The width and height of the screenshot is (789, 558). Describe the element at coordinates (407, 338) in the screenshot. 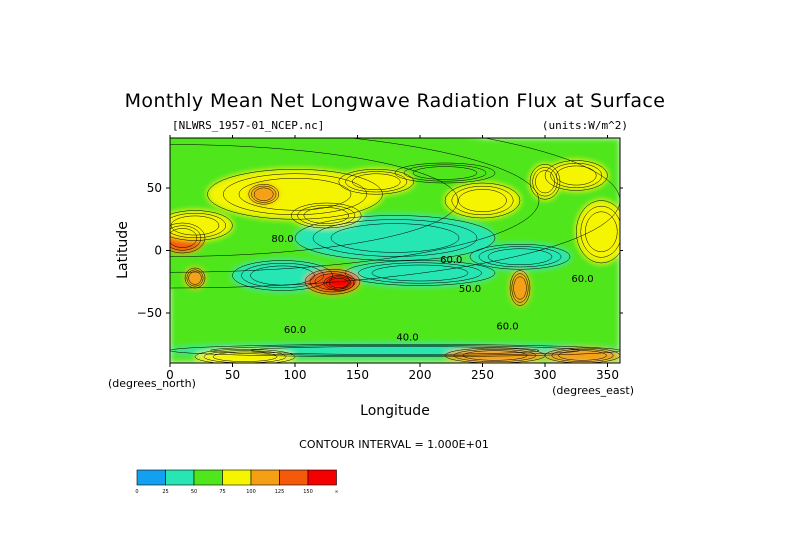

I see `contour-label: 40.0` at that location.